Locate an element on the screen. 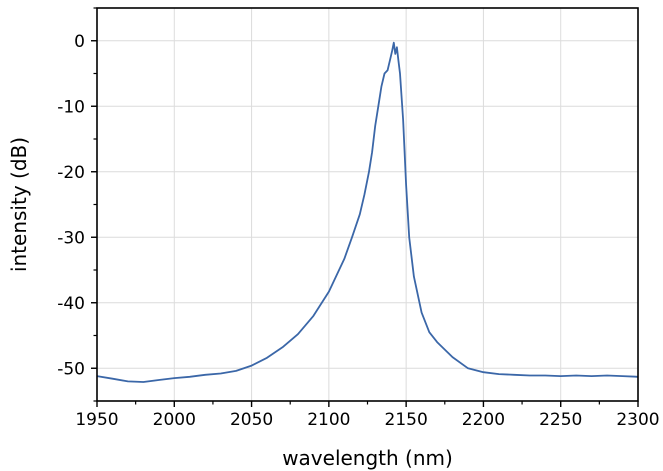  x-tick-label: 2300 is located at coordinates (637, 420).